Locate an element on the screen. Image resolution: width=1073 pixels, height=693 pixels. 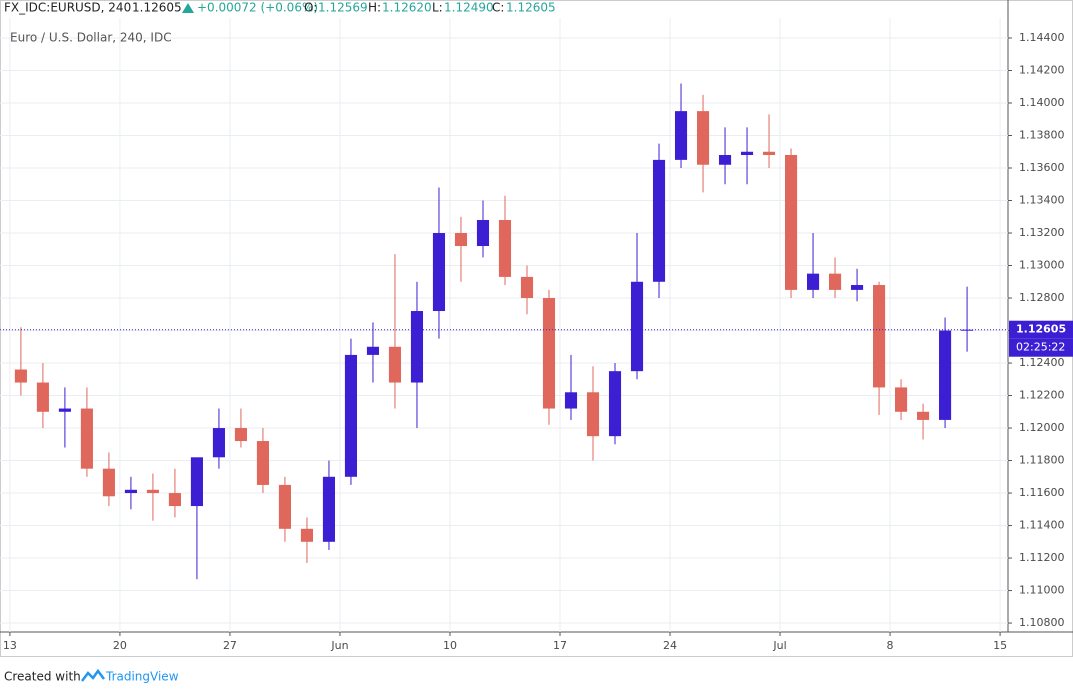
last-price-label: 1.12605 is located at coordinates (1041, 329).